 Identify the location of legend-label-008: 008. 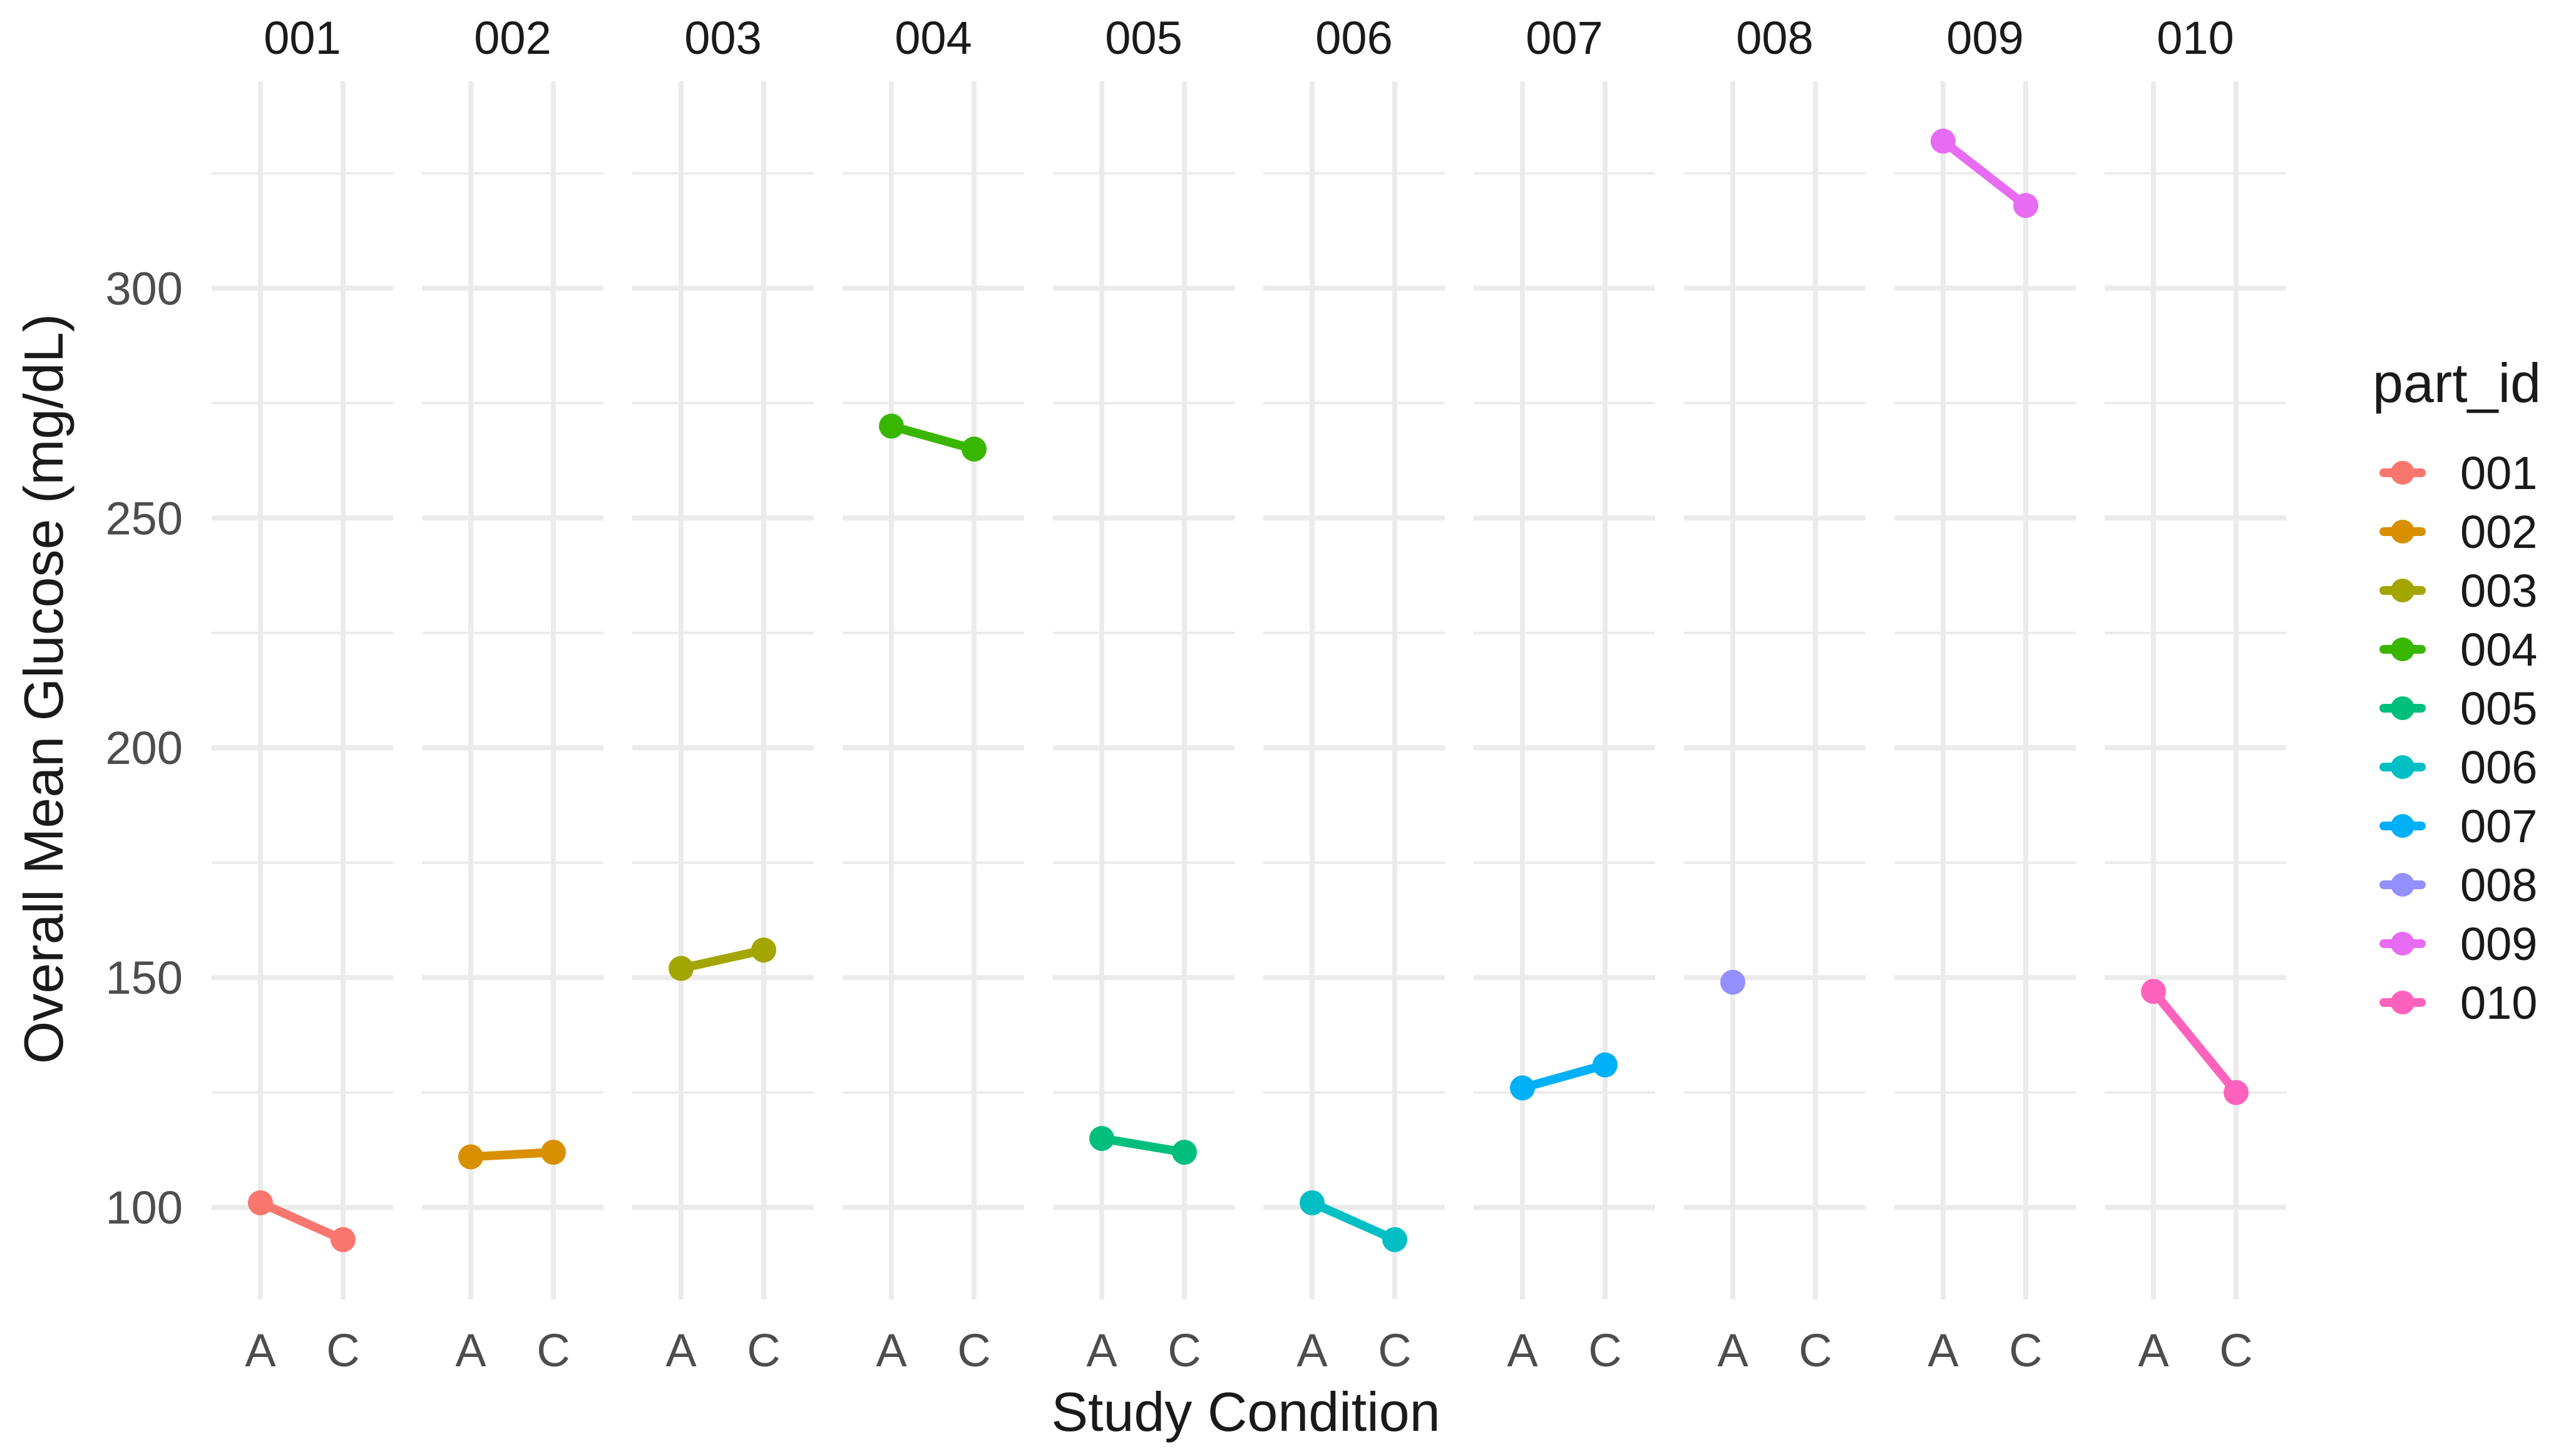
(2498, 885).